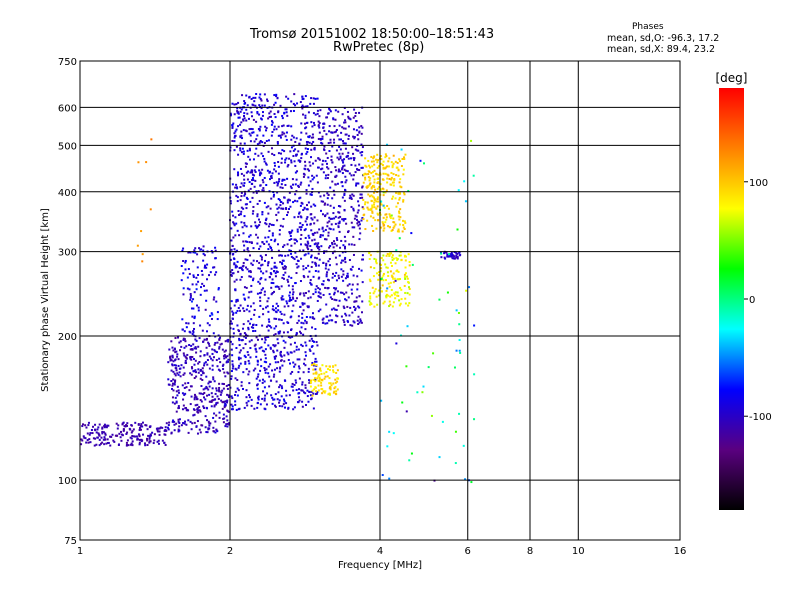 This screenshot has height=600, width=800. Describe the element at coordinates (67, 146) in the screenshot. I see `y-tick-label: 500` at that location.